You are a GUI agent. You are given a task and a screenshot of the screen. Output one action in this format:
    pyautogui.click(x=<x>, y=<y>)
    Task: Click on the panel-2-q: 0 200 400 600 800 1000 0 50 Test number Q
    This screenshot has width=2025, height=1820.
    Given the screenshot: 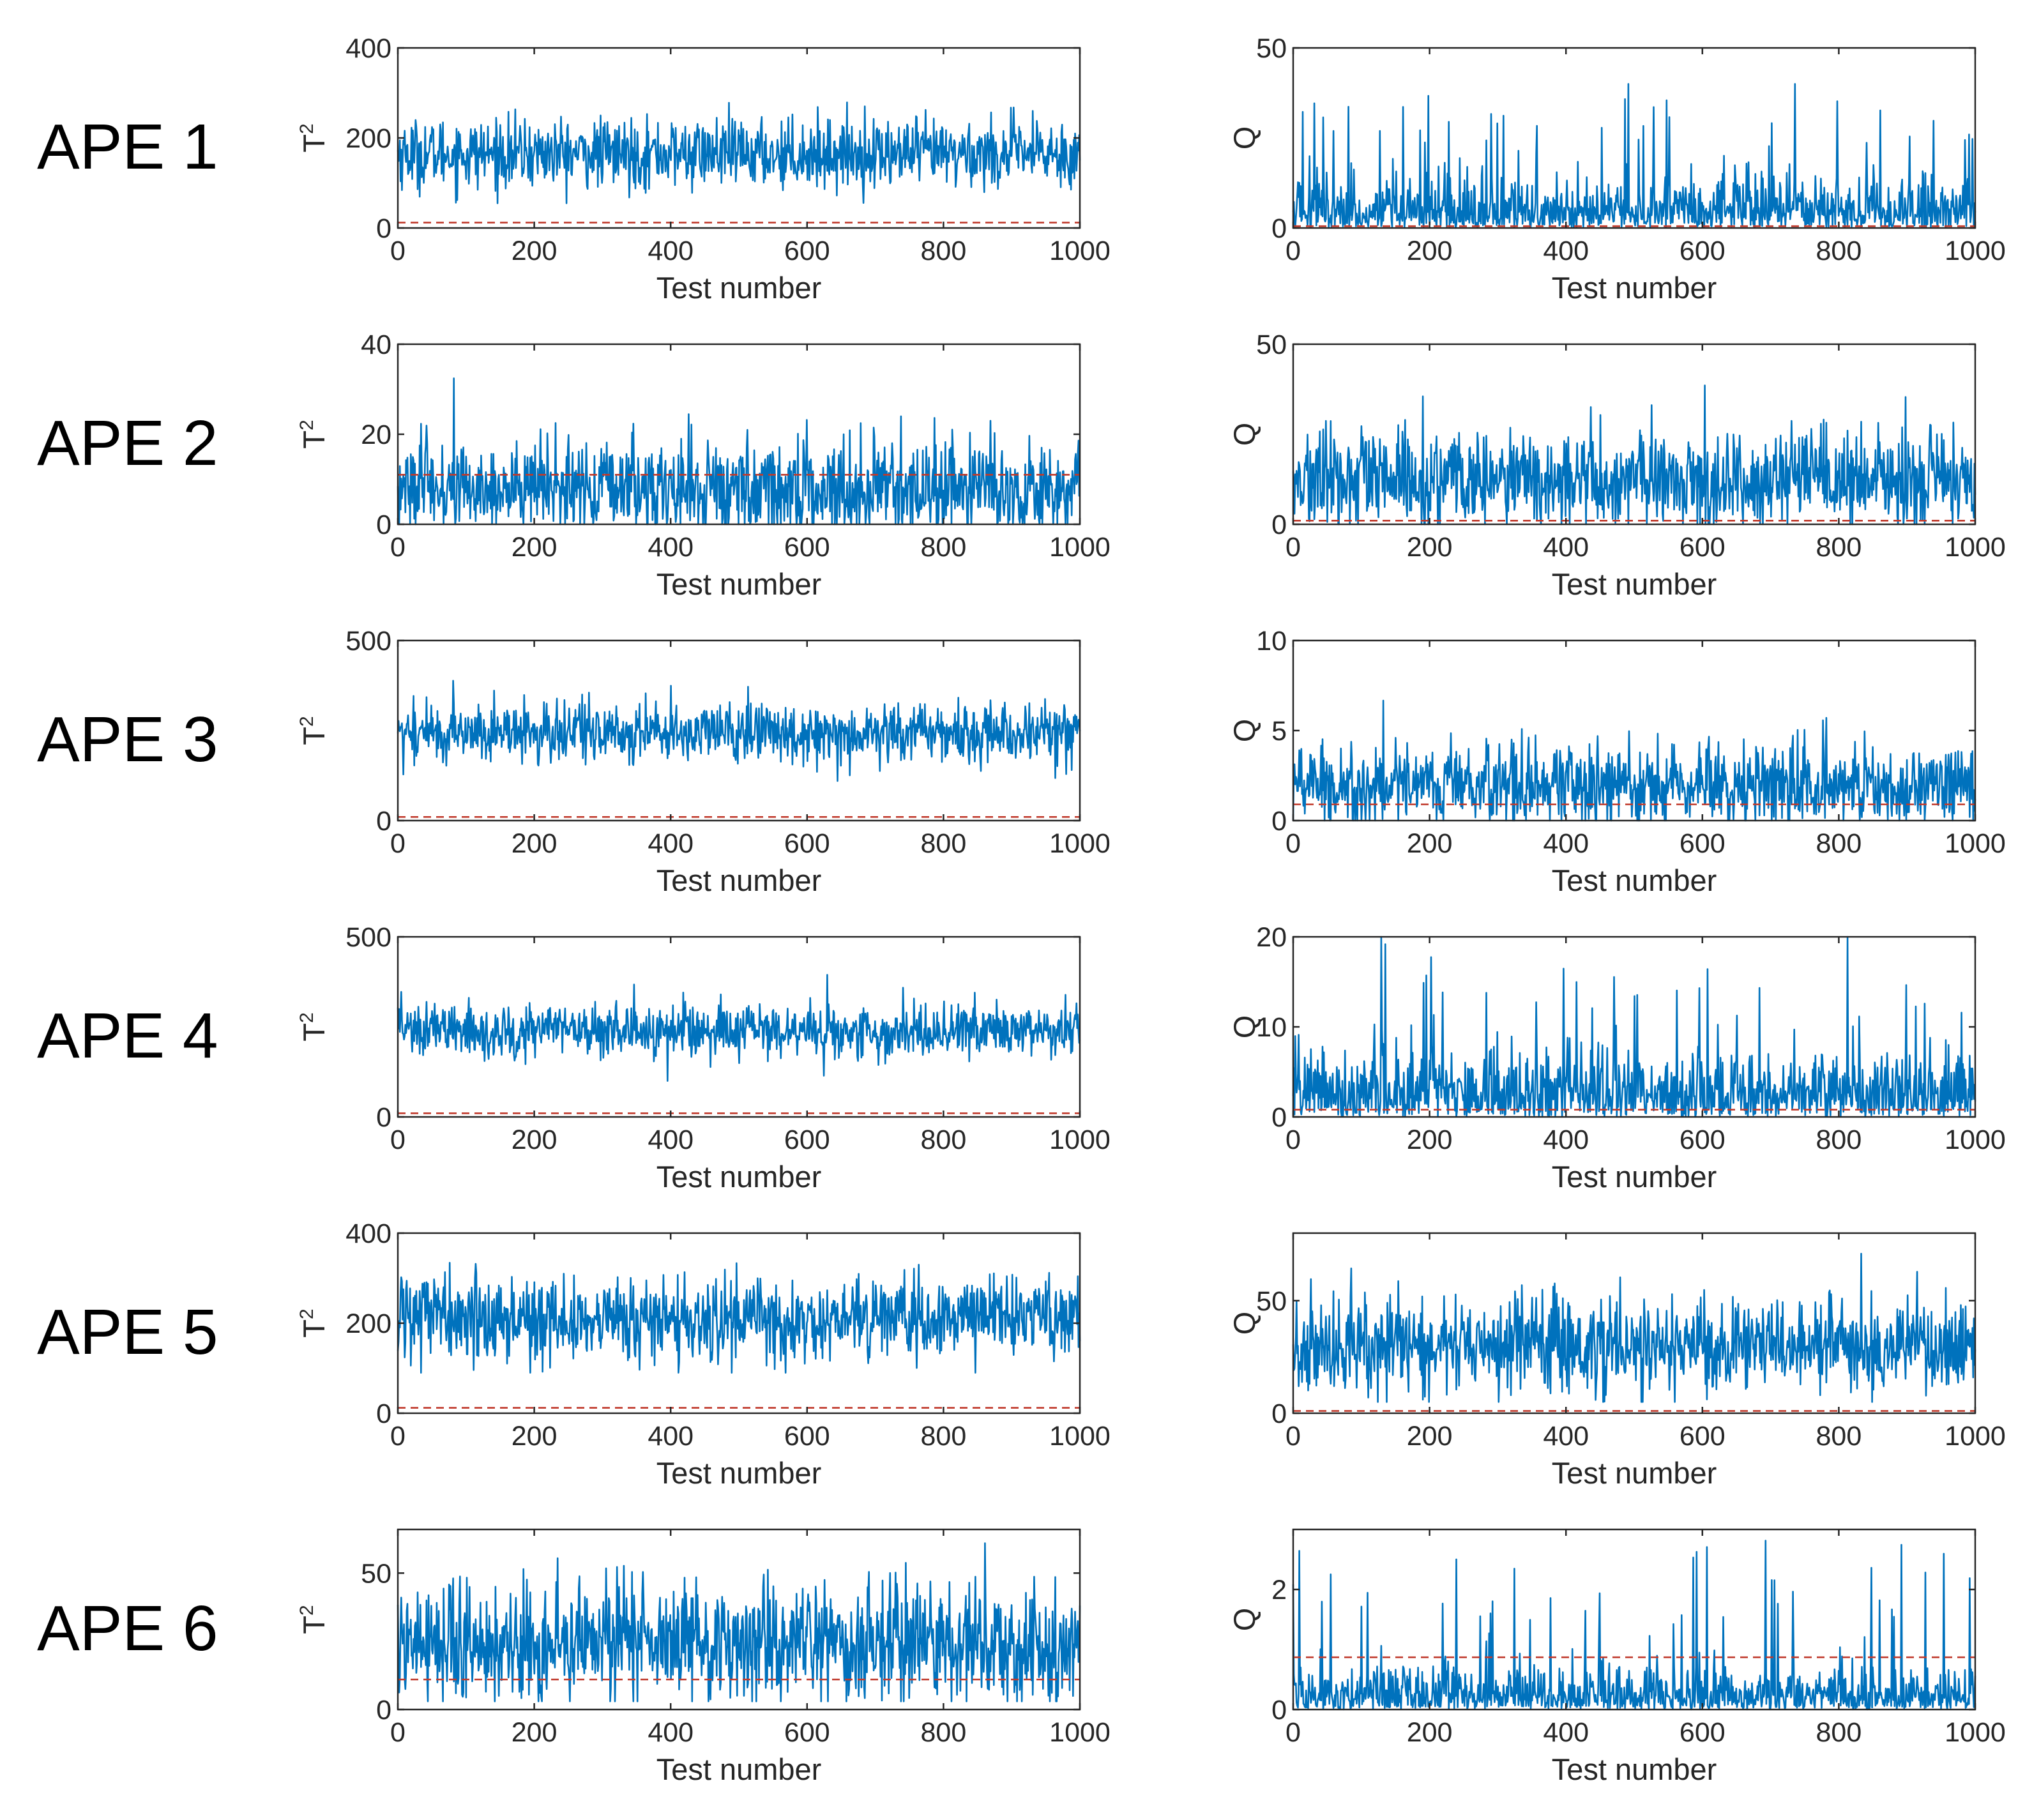 What is the action you would take?
    pyautogui.click(x=1616, y=465)
    